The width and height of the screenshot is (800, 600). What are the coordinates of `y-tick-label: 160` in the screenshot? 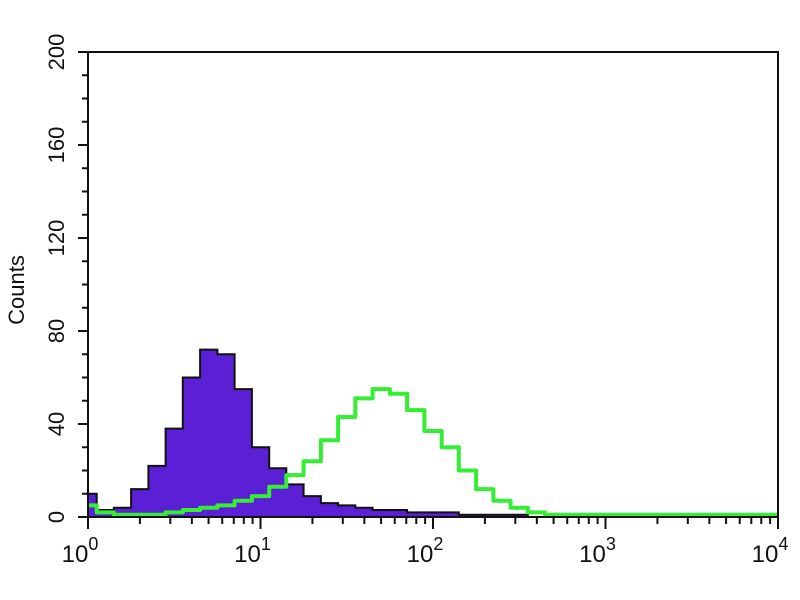 It's located at (56, 145).